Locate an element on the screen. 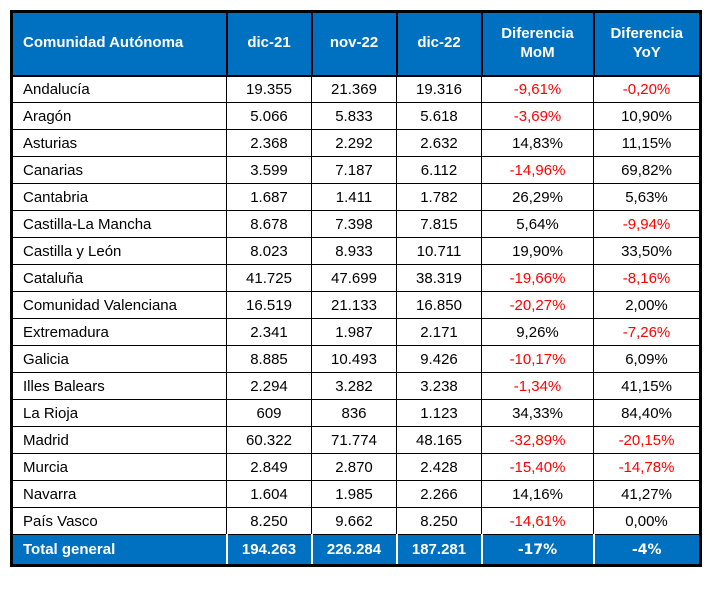  region-name-cell: Madrid is located at coordinates (119, 440).